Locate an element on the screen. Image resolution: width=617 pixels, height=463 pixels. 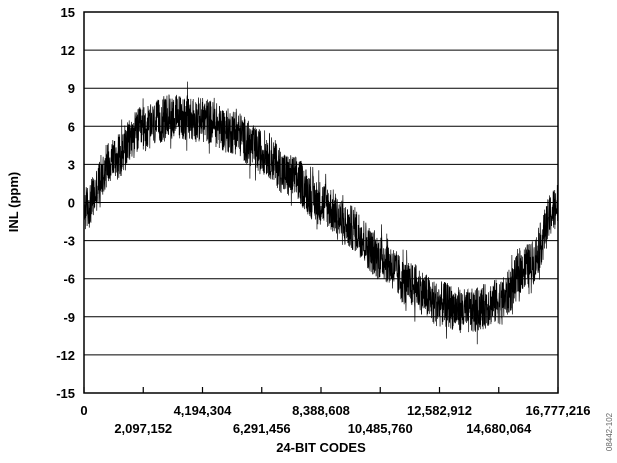
y-tick-label: 9 is located at coordinates (71, 88).